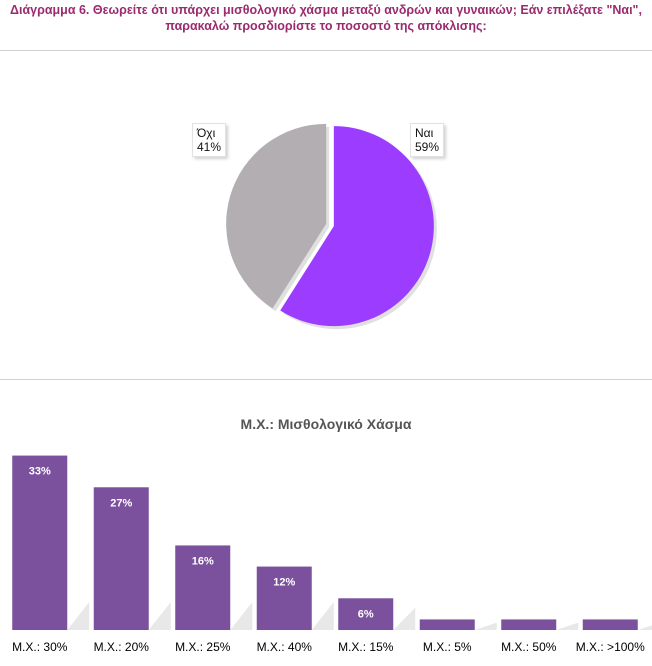  I want to click on bar-value-label-1: 27%, so click(121, 503).